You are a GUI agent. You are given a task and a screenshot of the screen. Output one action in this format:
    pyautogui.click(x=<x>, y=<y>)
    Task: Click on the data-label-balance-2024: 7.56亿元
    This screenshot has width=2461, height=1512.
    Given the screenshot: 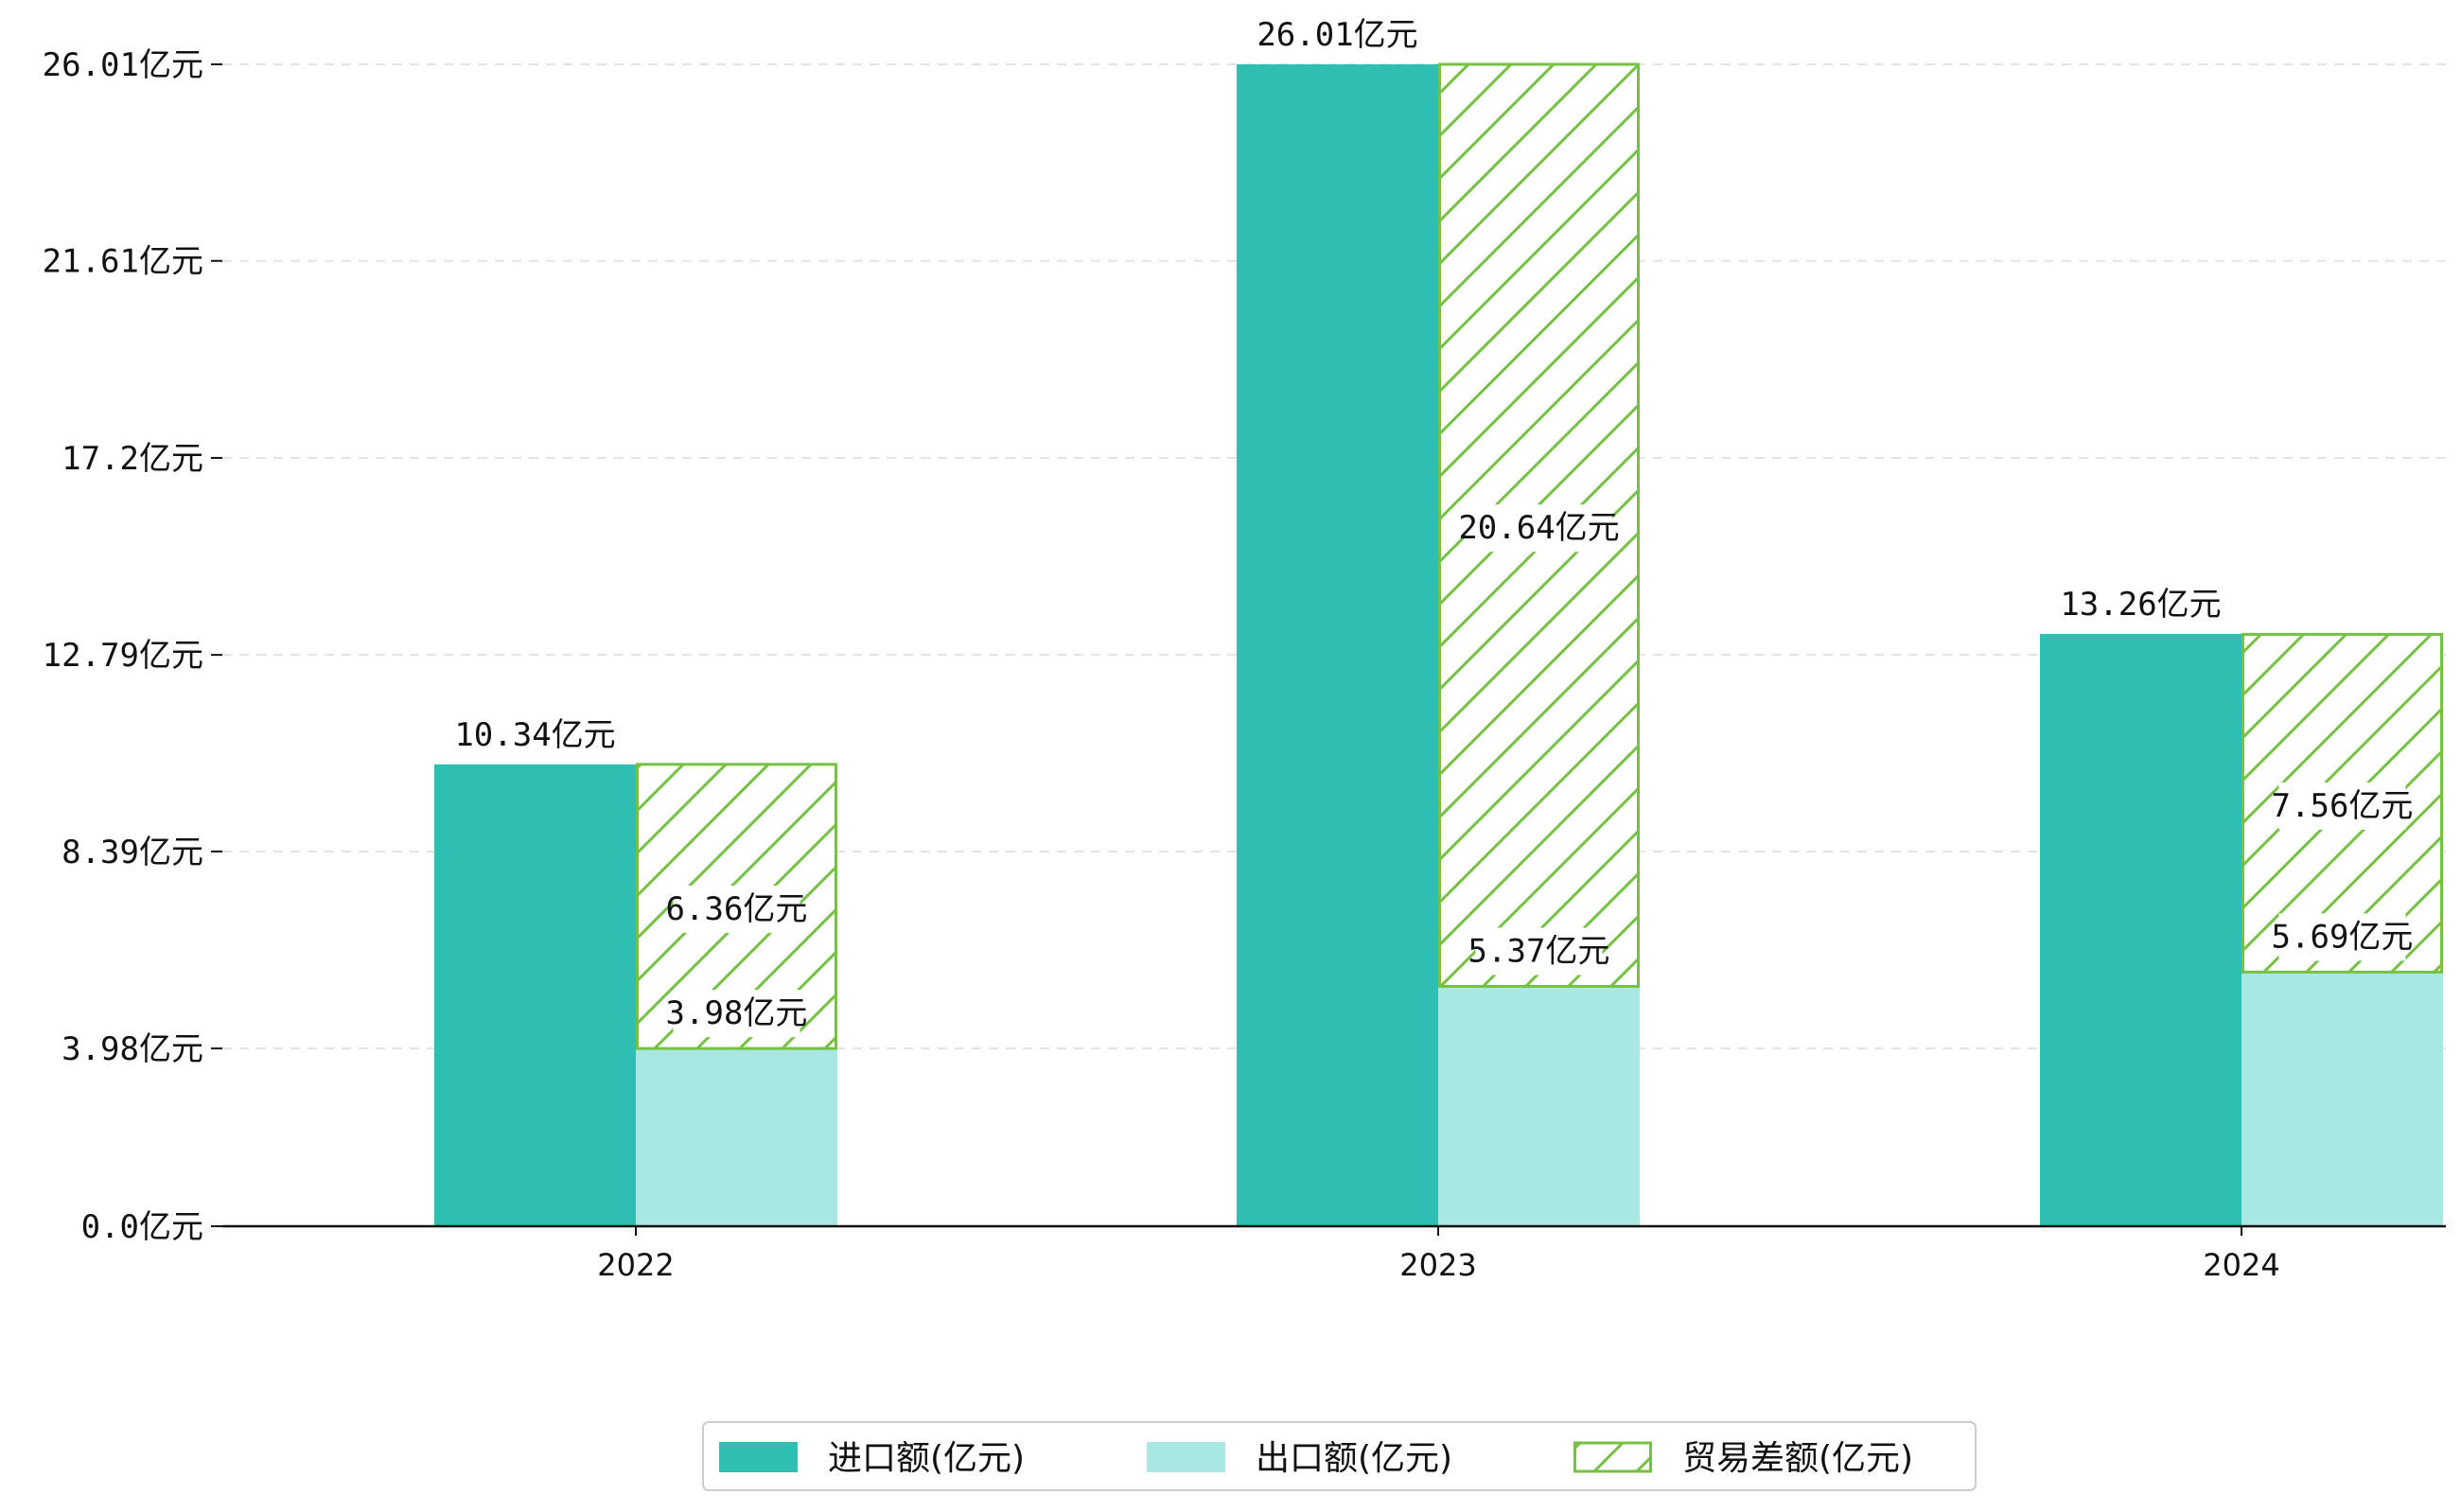 What is the action you would take?
    pyautogui.click(x=2343, y=806)
    